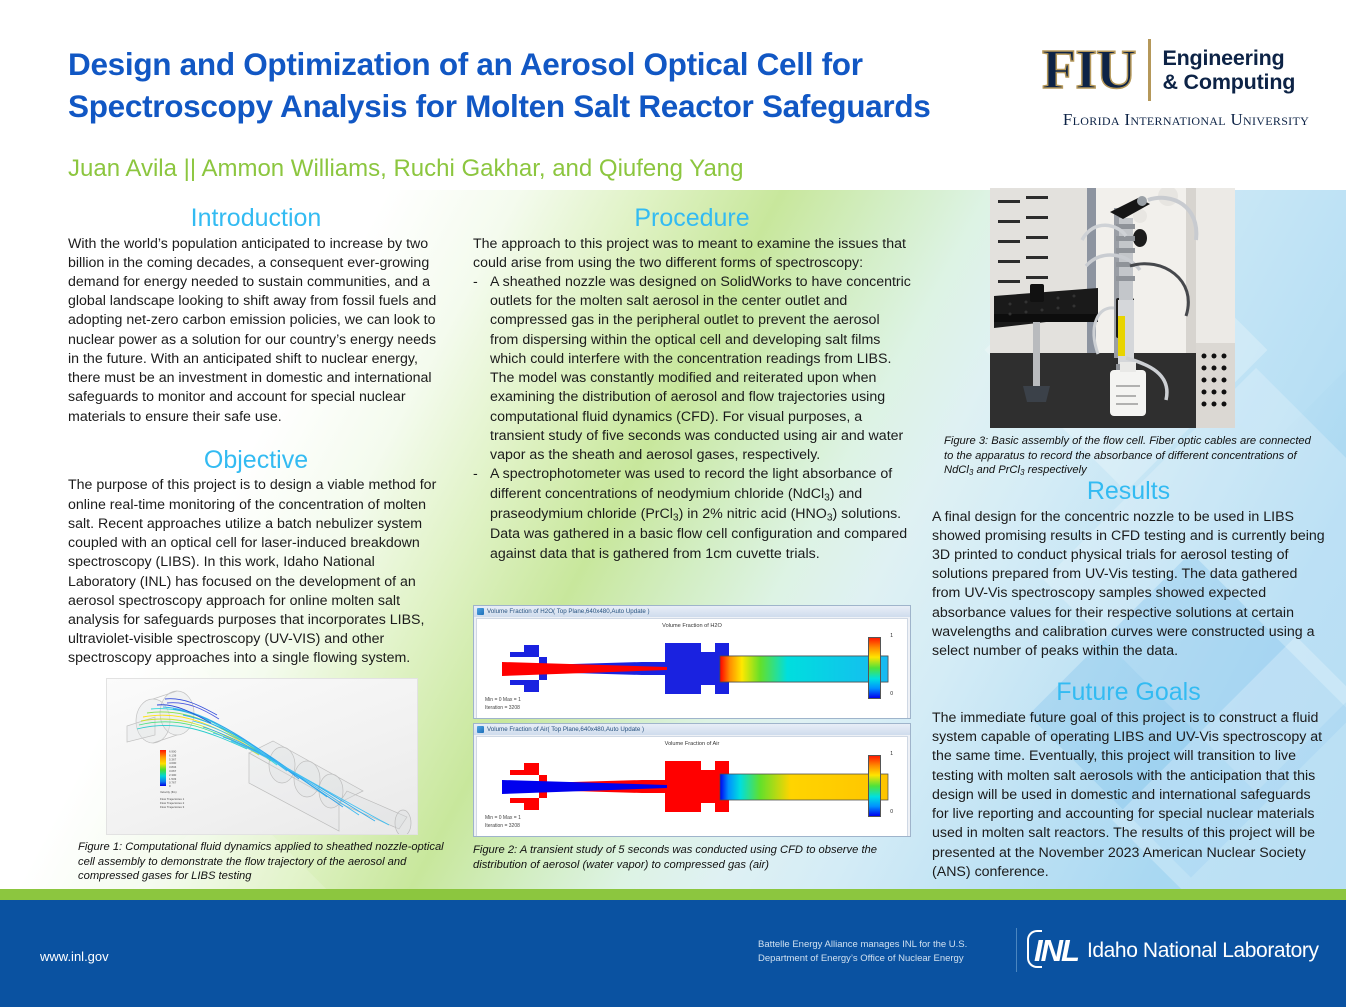 This screenshot has height=1007, width=1346. What do you see at coordinates (673, 894) in the screenshot?
I see `footer-accent-bar` at bounding box center [673, 894].